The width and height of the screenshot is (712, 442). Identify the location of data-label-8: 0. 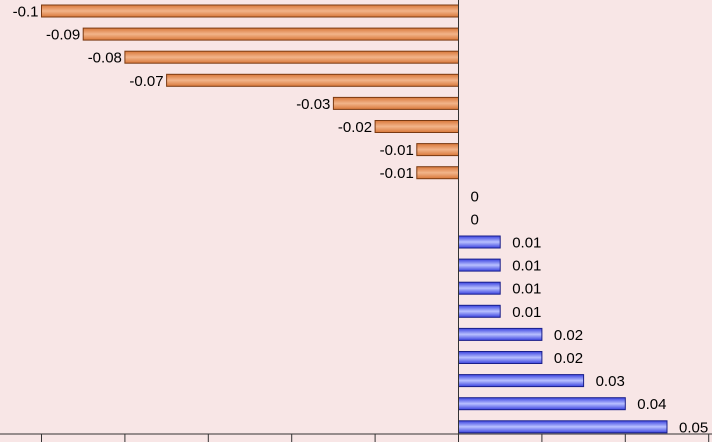
(475, 196).